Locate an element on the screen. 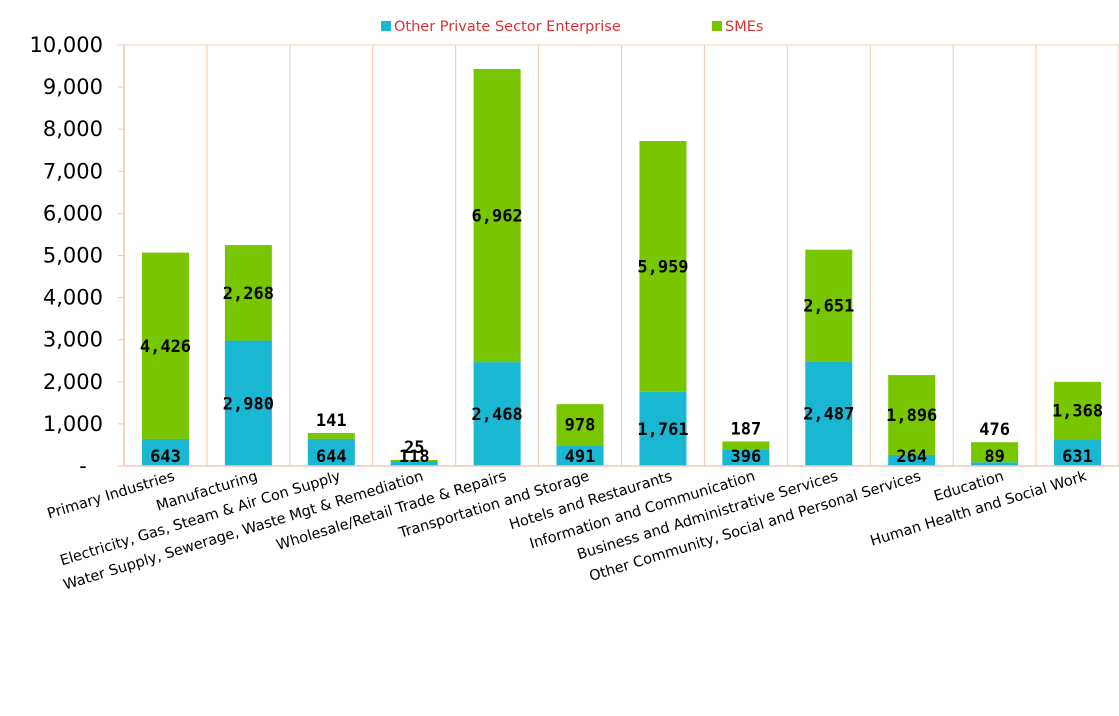  data-label-smes: 2,268 is located at coordinates (248, 294).